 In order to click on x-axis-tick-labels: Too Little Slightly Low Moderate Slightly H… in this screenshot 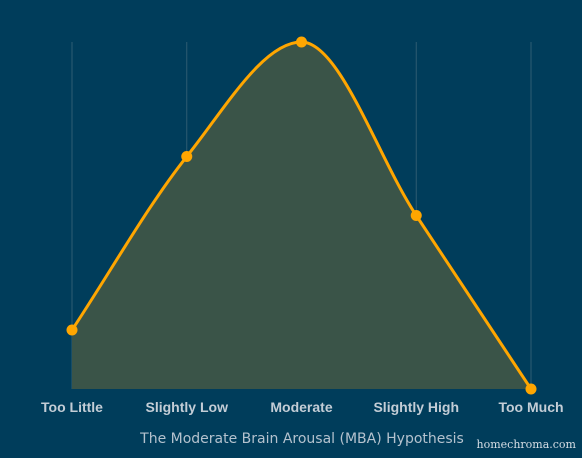, I will do `click(302, 407)`.